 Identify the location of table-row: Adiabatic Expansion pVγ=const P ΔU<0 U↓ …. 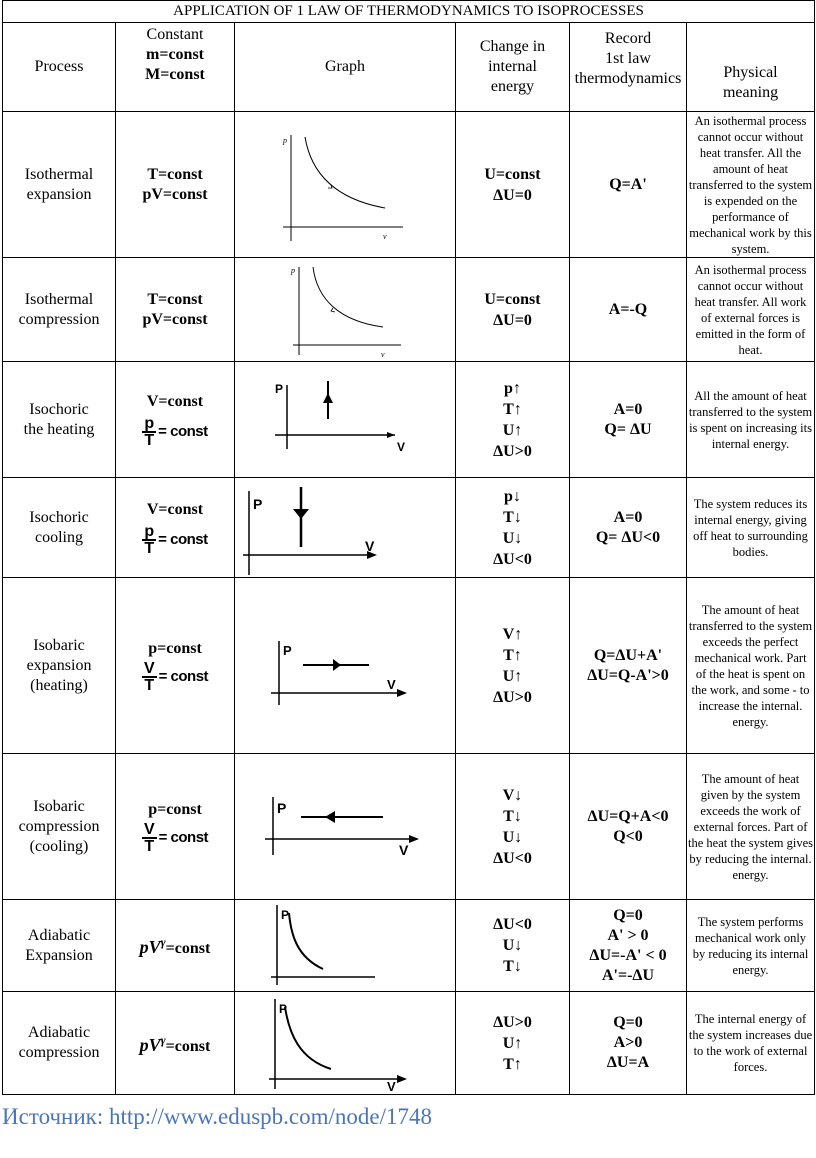
(409, 945).